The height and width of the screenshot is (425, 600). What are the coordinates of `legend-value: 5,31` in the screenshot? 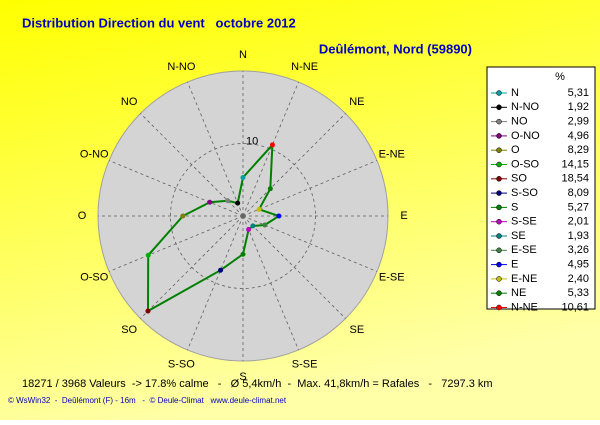 It's located at (578, 93).